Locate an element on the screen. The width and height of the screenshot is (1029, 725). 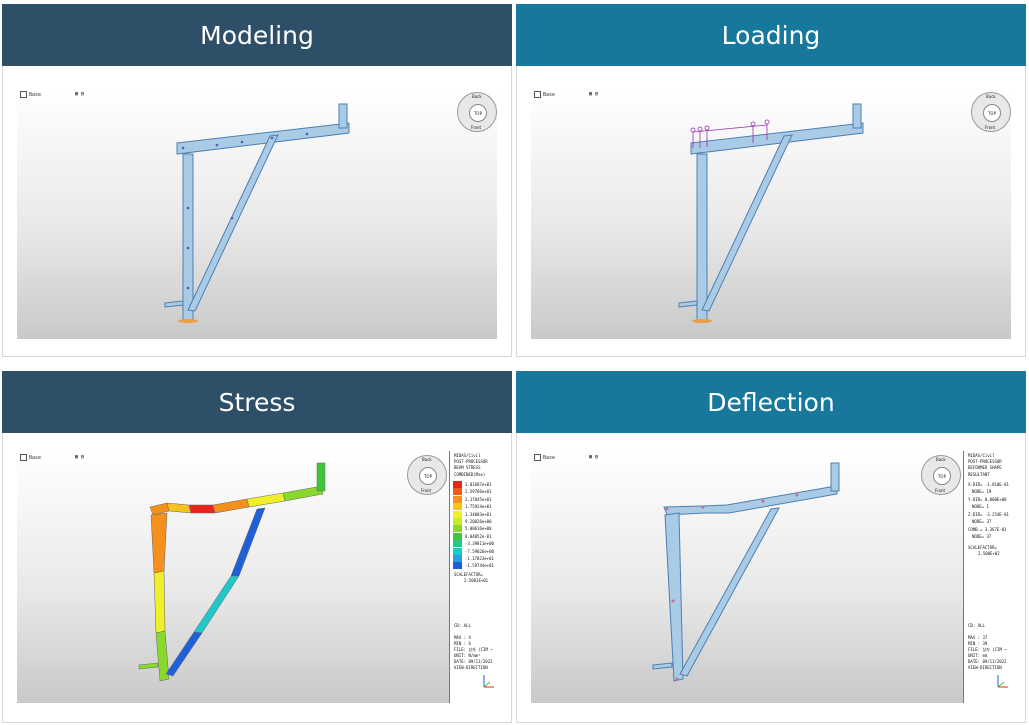
legend-value: -1.17823e+01 is located at coordinates (479, 558).